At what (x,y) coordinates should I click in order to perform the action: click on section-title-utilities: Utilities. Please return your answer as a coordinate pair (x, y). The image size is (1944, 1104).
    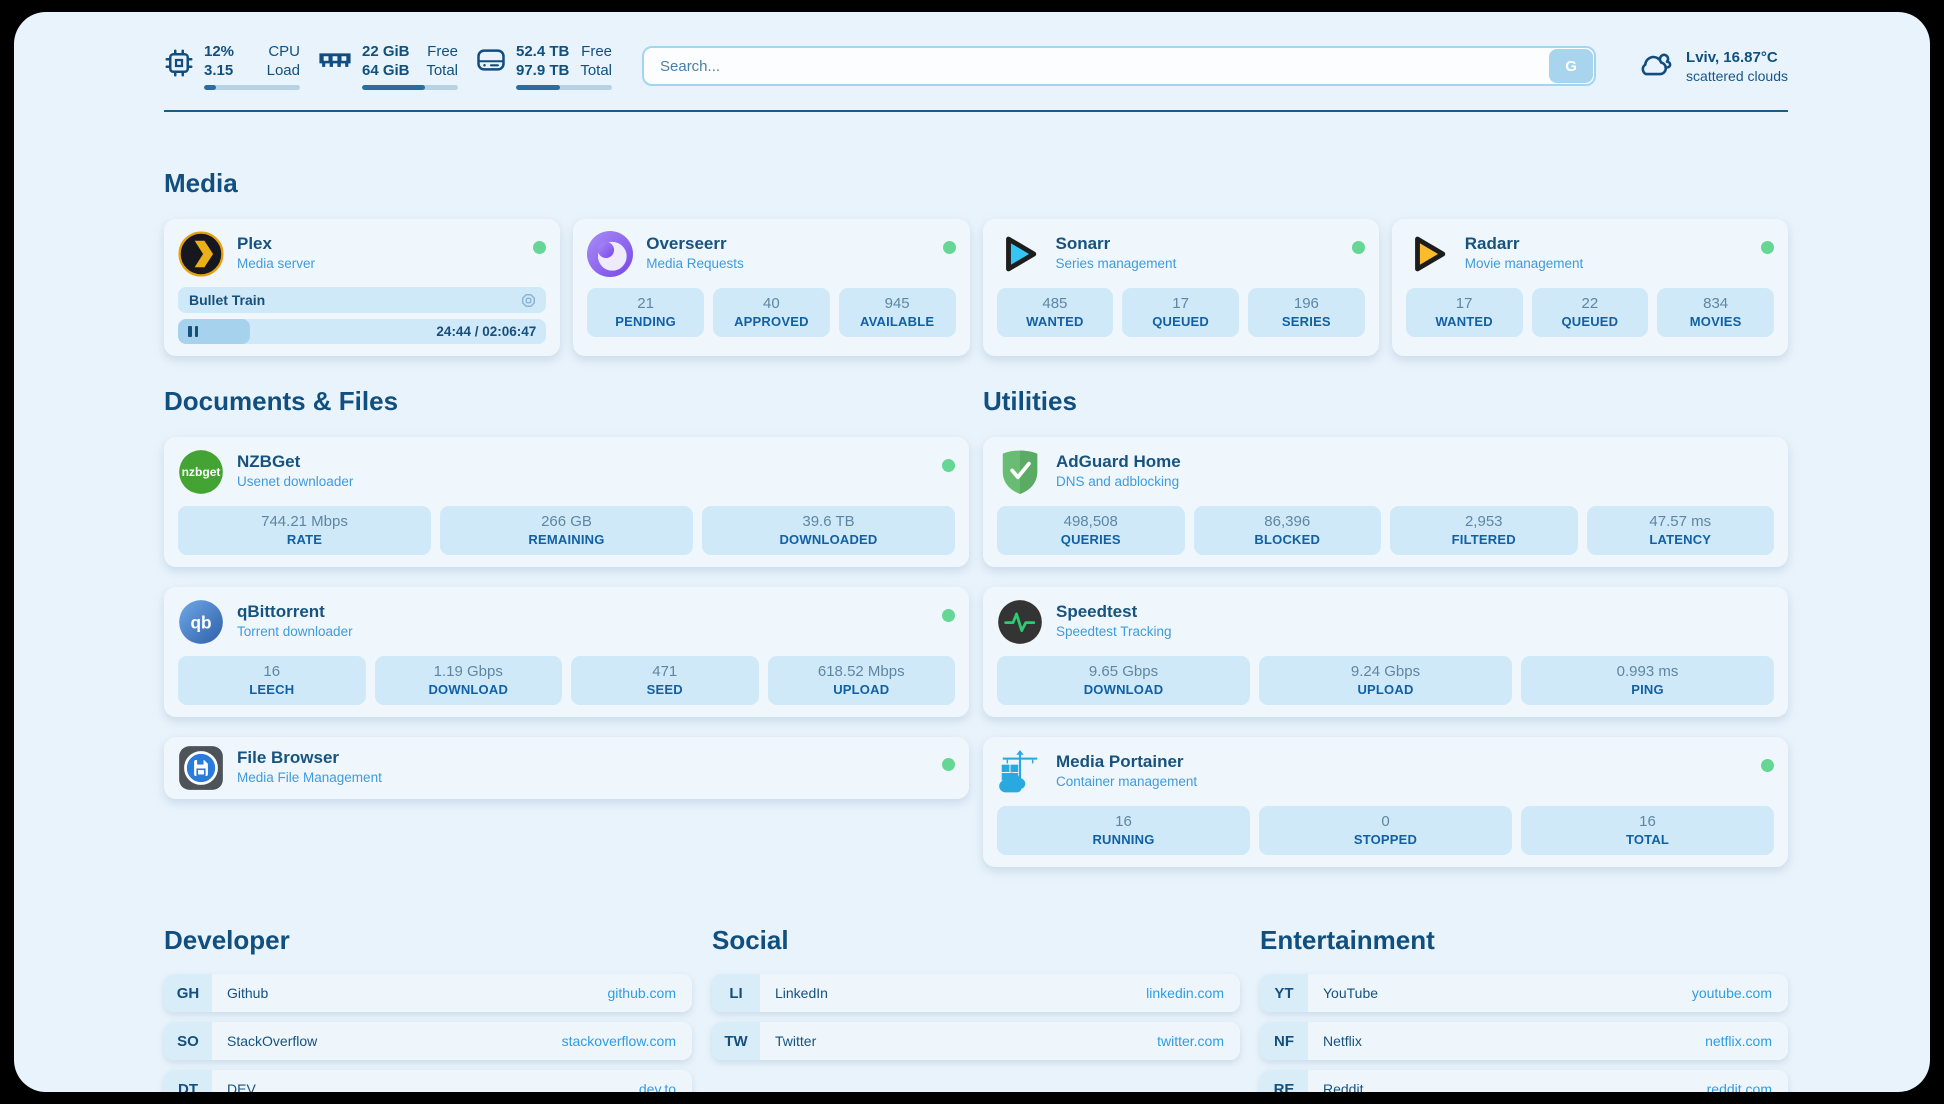
    Looking at the image, I should click on (1030, 401).